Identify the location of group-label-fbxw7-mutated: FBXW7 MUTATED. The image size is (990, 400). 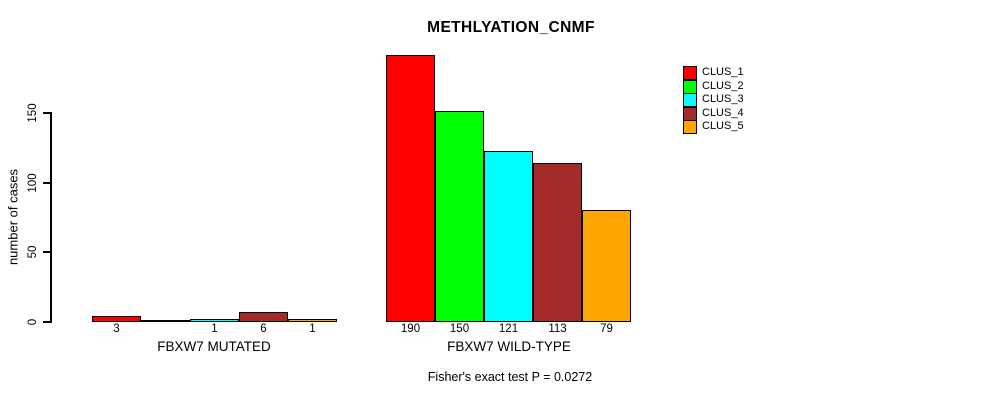
(214, 346).